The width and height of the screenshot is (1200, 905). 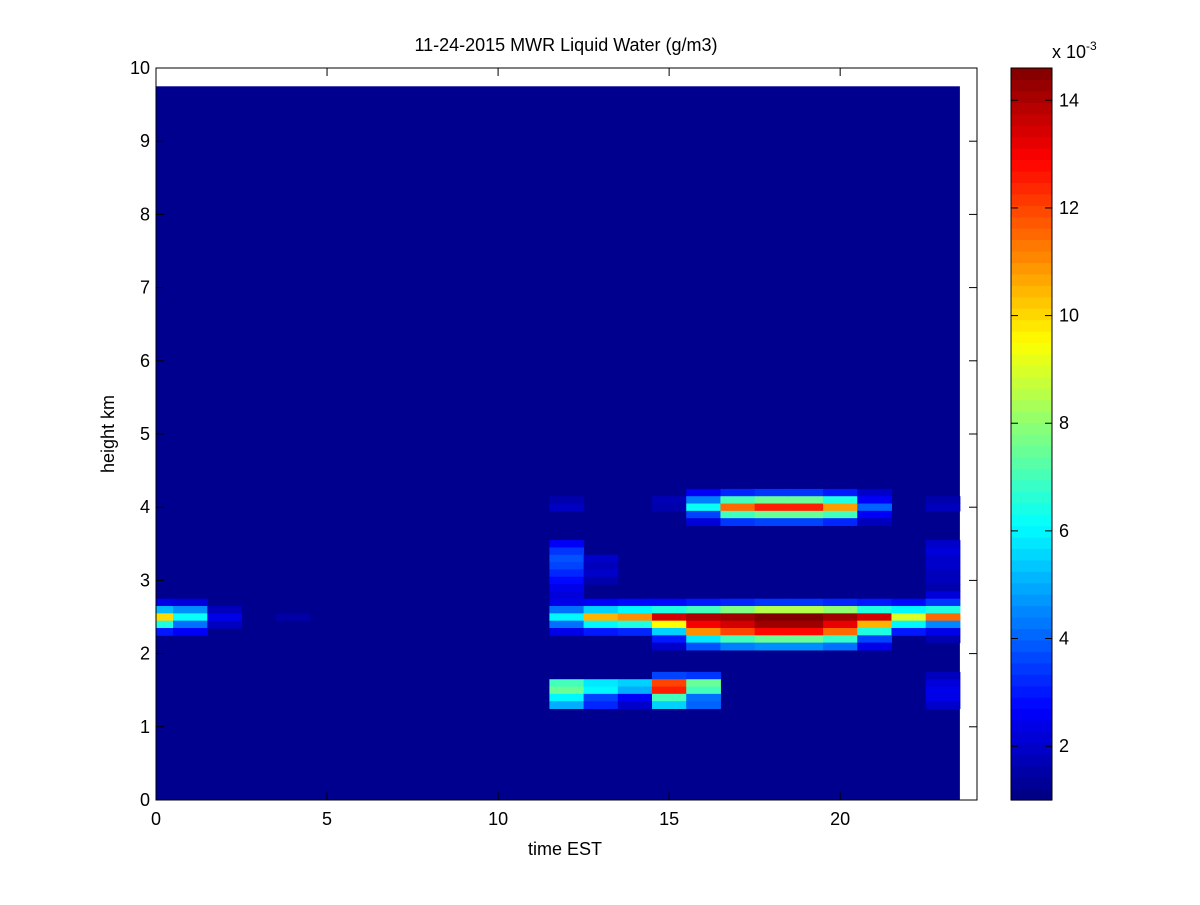 I want to click on colorbar-tick-label: 10, so click(x=1069, y=316).